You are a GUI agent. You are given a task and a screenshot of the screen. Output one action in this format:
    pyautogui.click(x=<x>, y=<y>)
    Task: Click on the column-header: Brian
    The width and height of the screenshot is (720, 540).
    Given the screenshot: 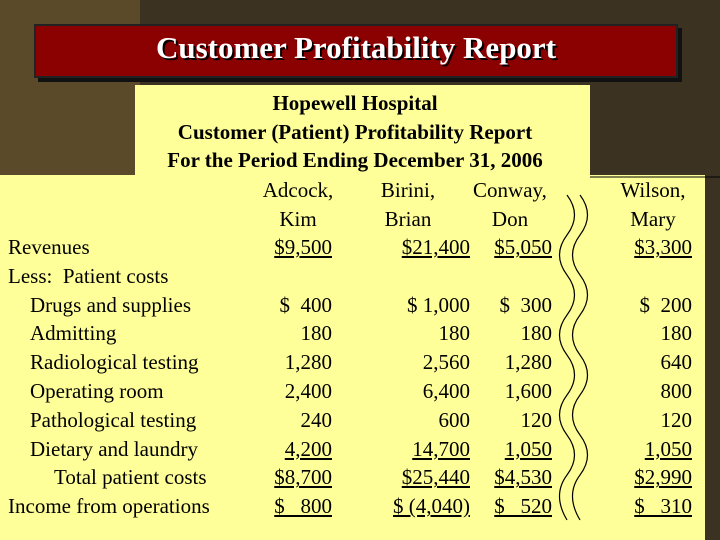 What is the action you would take?
    pyautogui.click(x=408, y=219)
    